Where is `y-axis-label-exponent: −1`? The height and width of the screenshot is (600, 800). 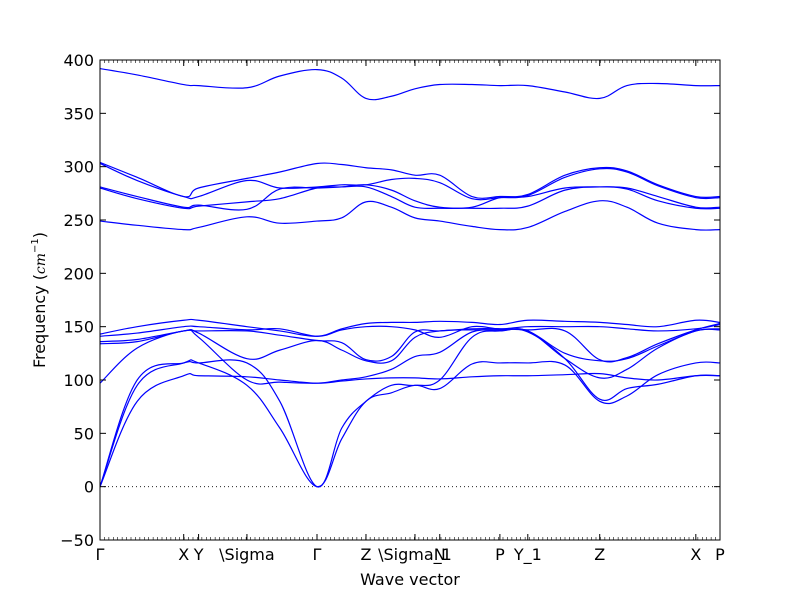
y-axis-label-exponent: −1 is located at coordinates (35, 245).